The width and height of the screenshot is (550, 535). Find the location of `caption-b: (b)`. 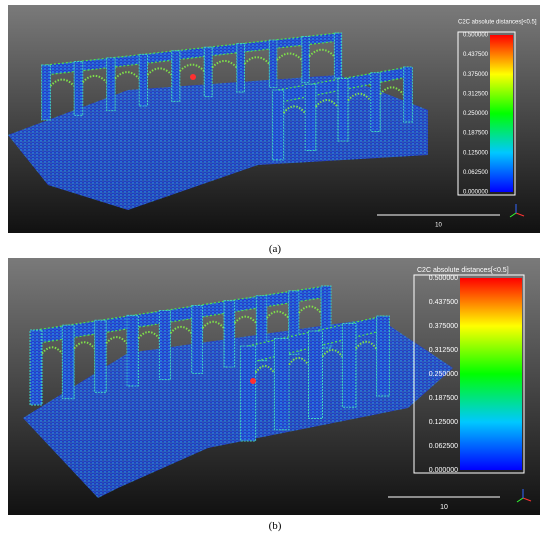

caption-b: (b) is located at coordinates (275, 526).